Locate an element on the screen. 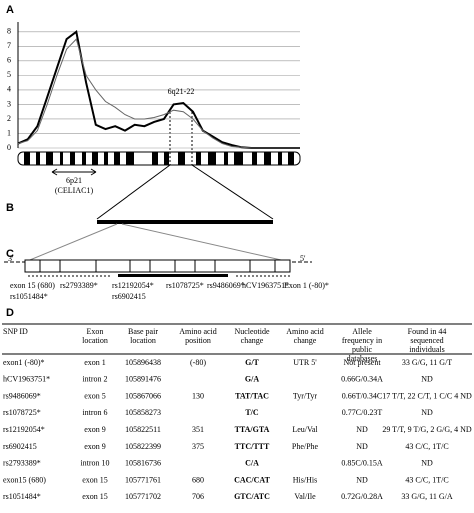  table-cell: rs1051484* is located at coordinates (22, 496).